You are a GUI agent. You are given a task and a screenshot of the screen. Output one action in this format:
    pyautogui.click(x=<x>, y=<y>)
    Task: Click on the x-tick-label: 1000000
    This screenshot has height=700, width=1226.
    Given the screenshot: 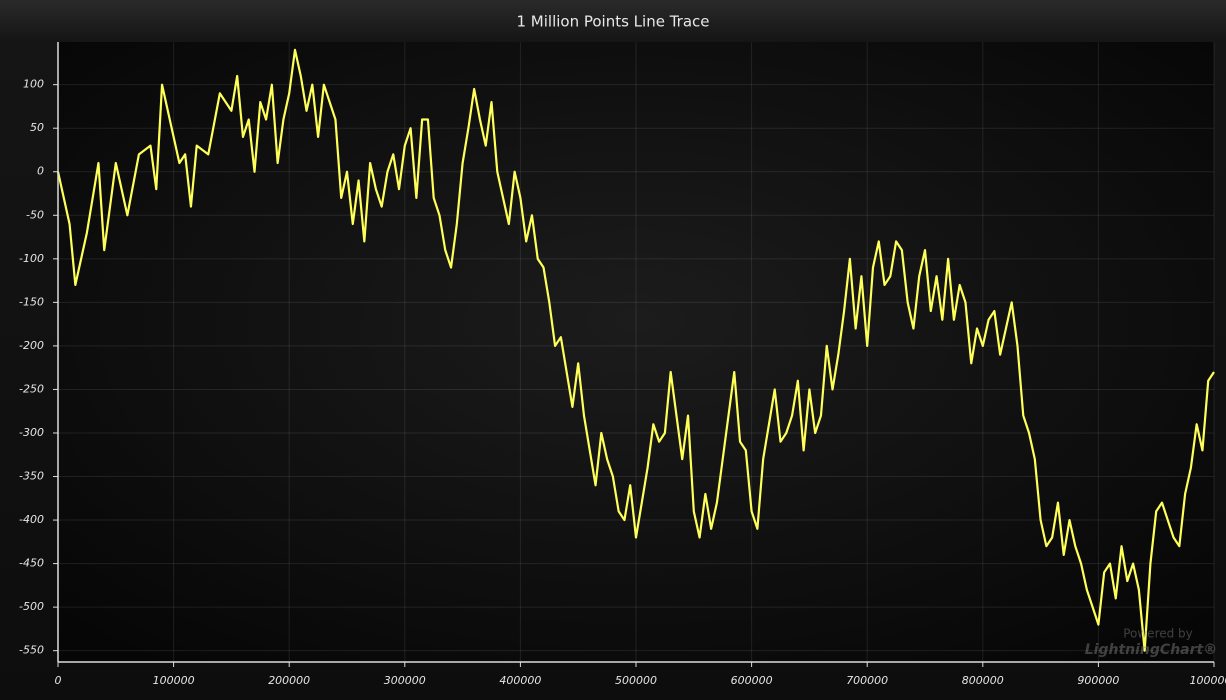 What is the action you would take?
    pyautogui.click(x=1208, y=680)
    